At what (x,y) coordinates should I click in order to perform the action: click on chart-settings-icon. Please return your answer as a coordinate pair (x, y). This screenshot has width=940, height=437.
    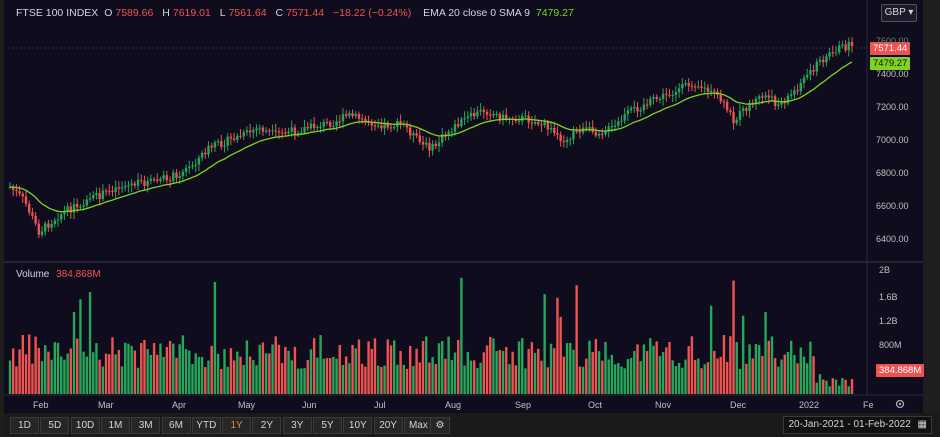
    Looking at the image, I should click on (900, 404).